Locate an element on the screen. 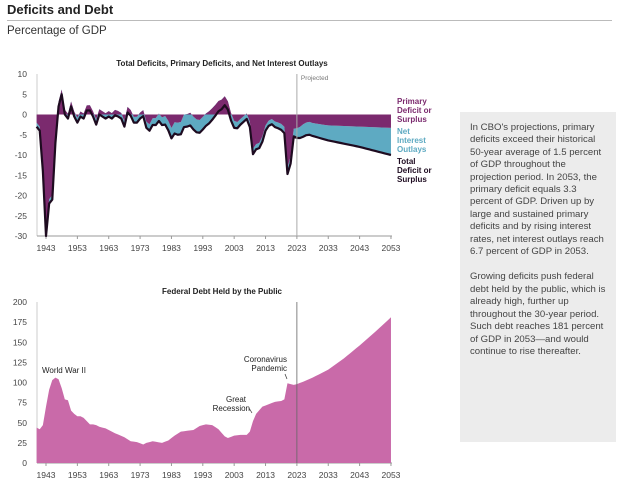 The image size is (620, 492). y-tick-label: -20 is located at coordinates (21, 196).